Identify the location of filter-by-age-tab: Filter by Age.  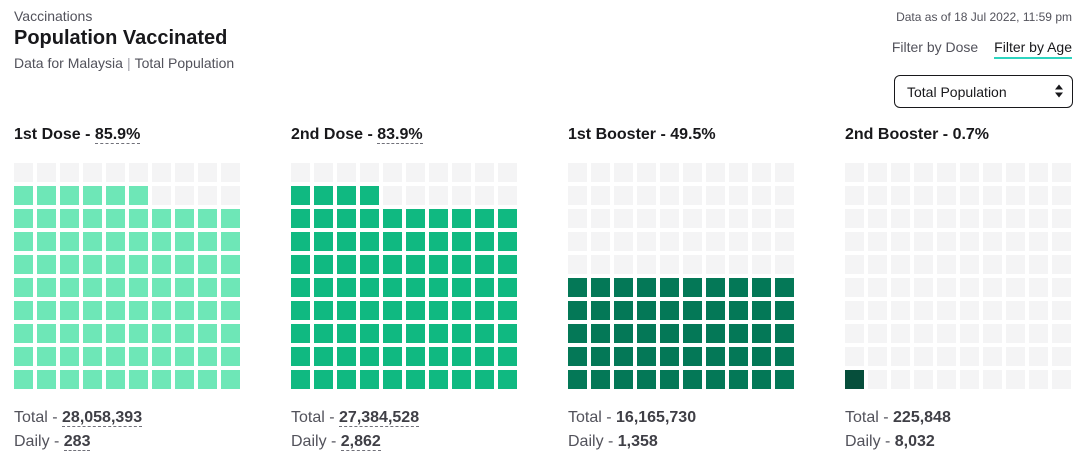
(1033, 49).